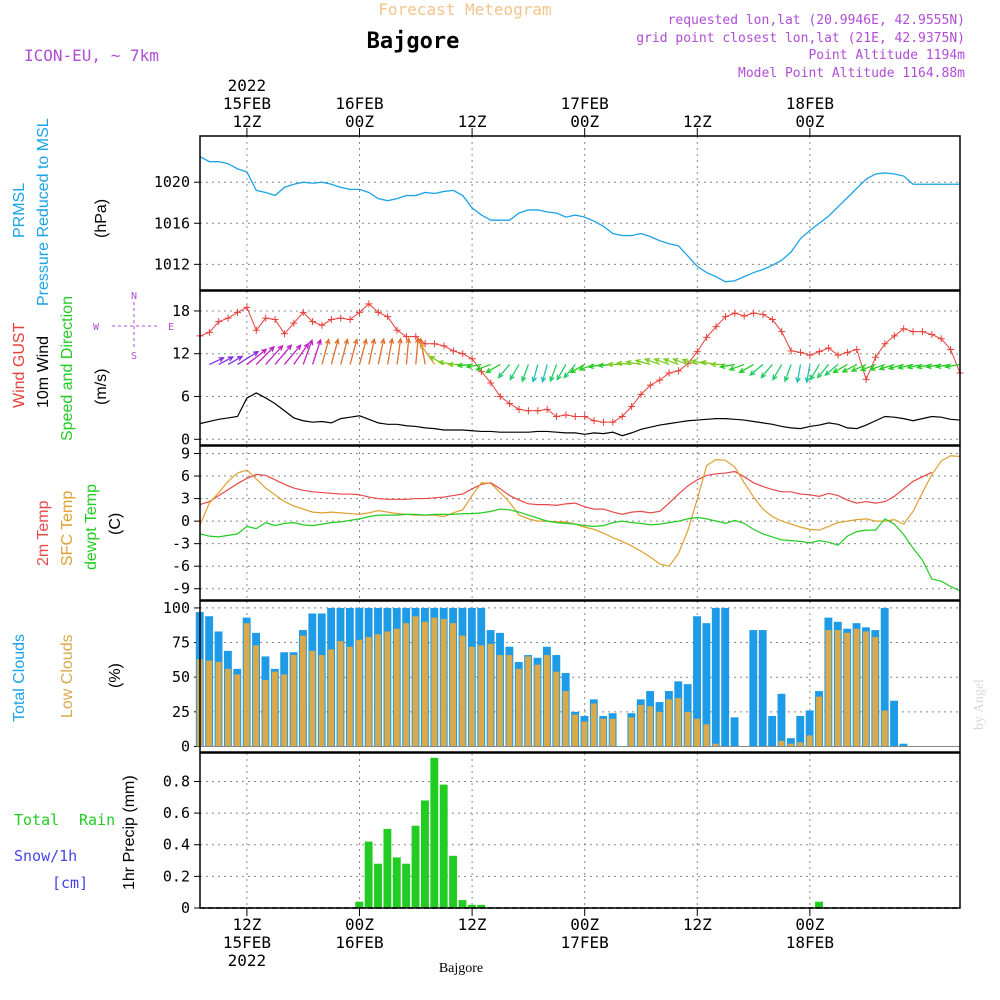  Describe the element at coordinates (464, 9) in the screenshot. I see `forecast-title: Forecast Meteogram` at that location.